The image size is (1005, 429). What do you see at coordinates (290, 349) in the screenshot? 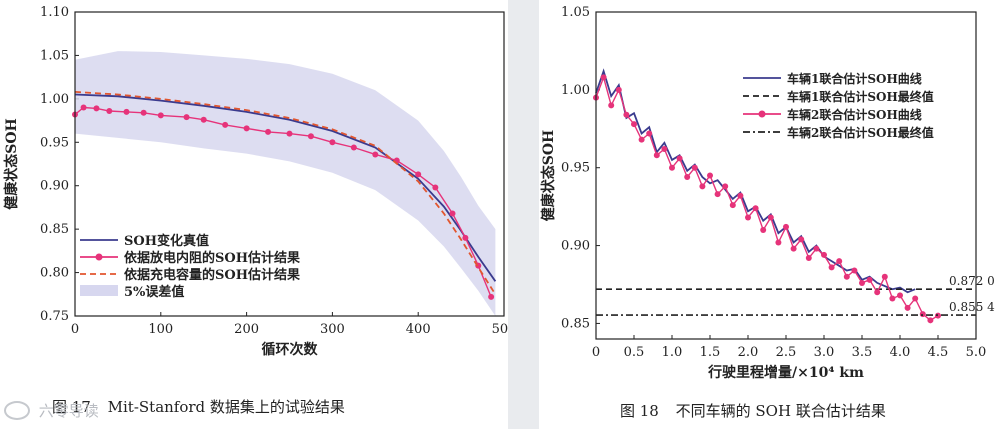
I see `fig17-x-axis-title: 循环次数` at bounding box center [290, 349].